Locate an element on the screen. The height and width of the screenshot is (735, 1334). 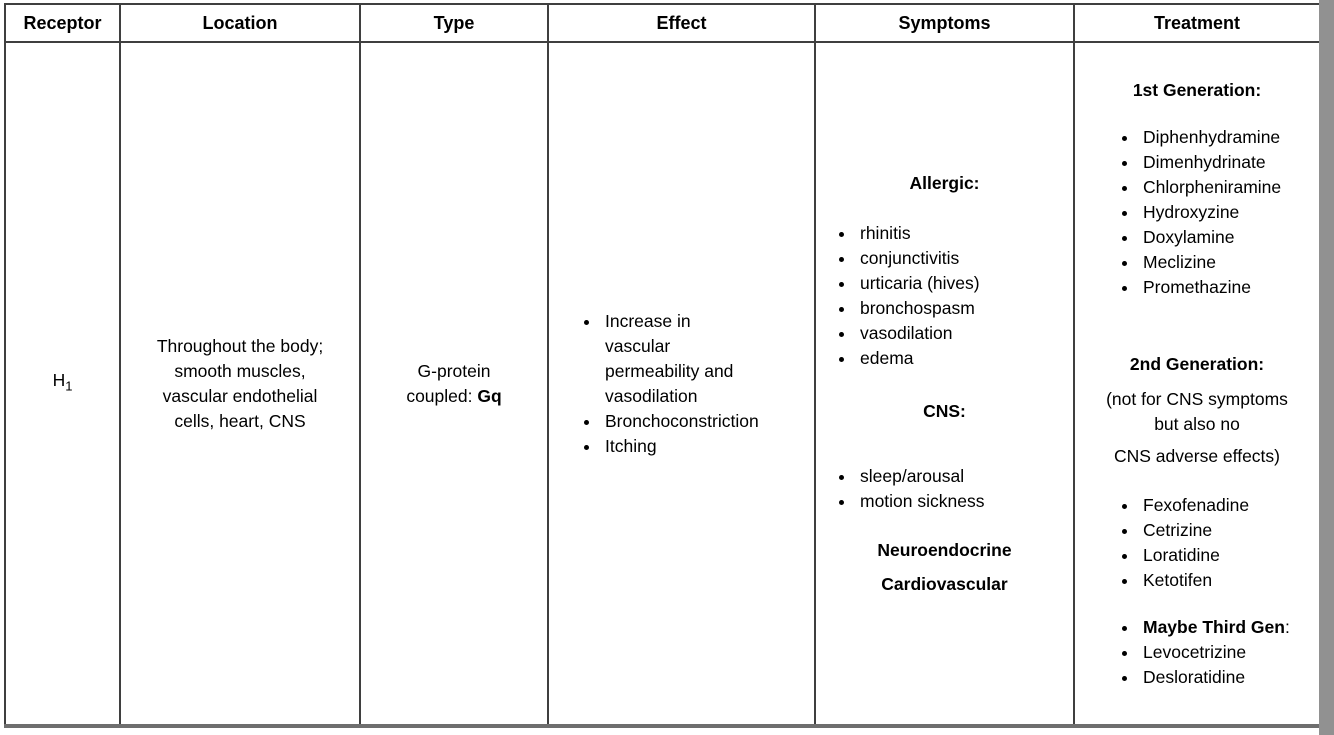
list-item: vasodilation is located at coordinates (961, 333).